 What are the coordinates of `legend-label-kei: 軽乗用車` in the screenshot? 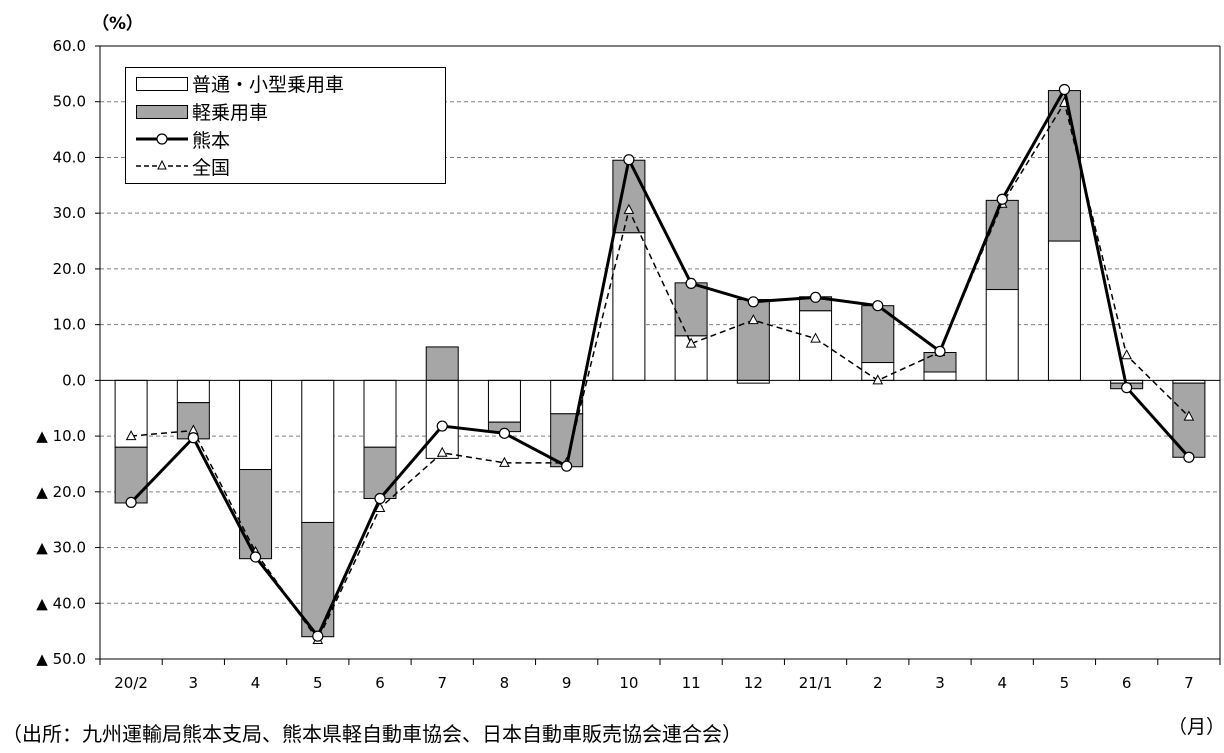 It's located at (230, 112).